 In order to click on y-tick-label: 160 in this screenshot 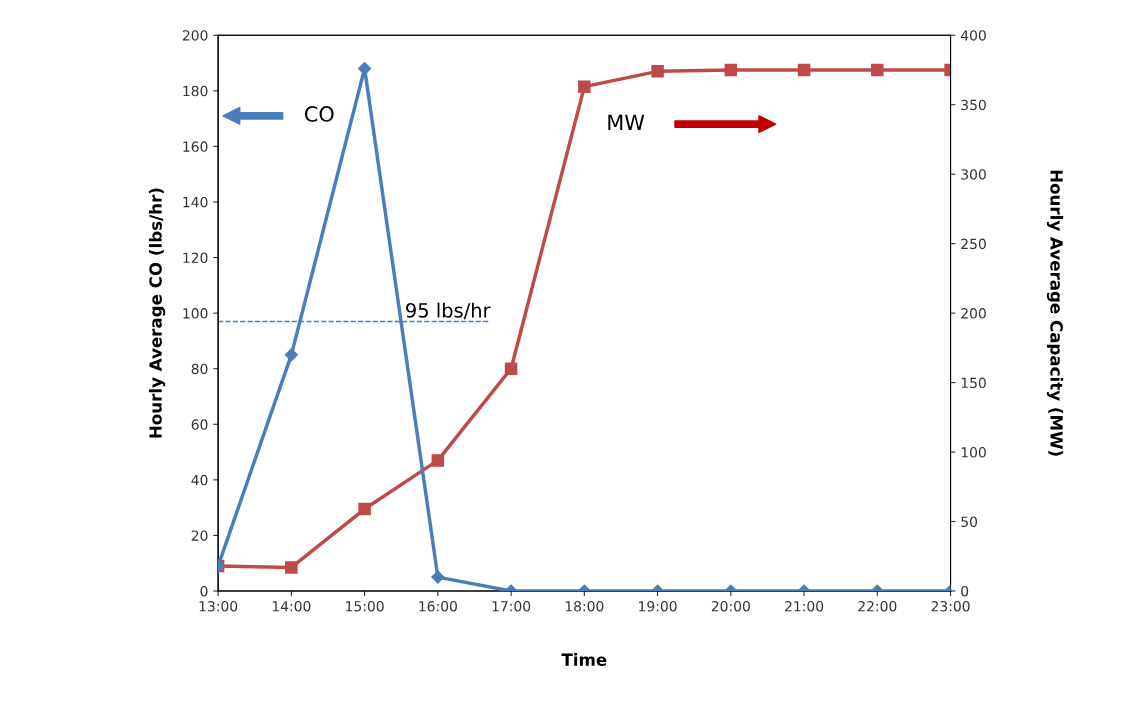, I will do `click(195, 146)`.